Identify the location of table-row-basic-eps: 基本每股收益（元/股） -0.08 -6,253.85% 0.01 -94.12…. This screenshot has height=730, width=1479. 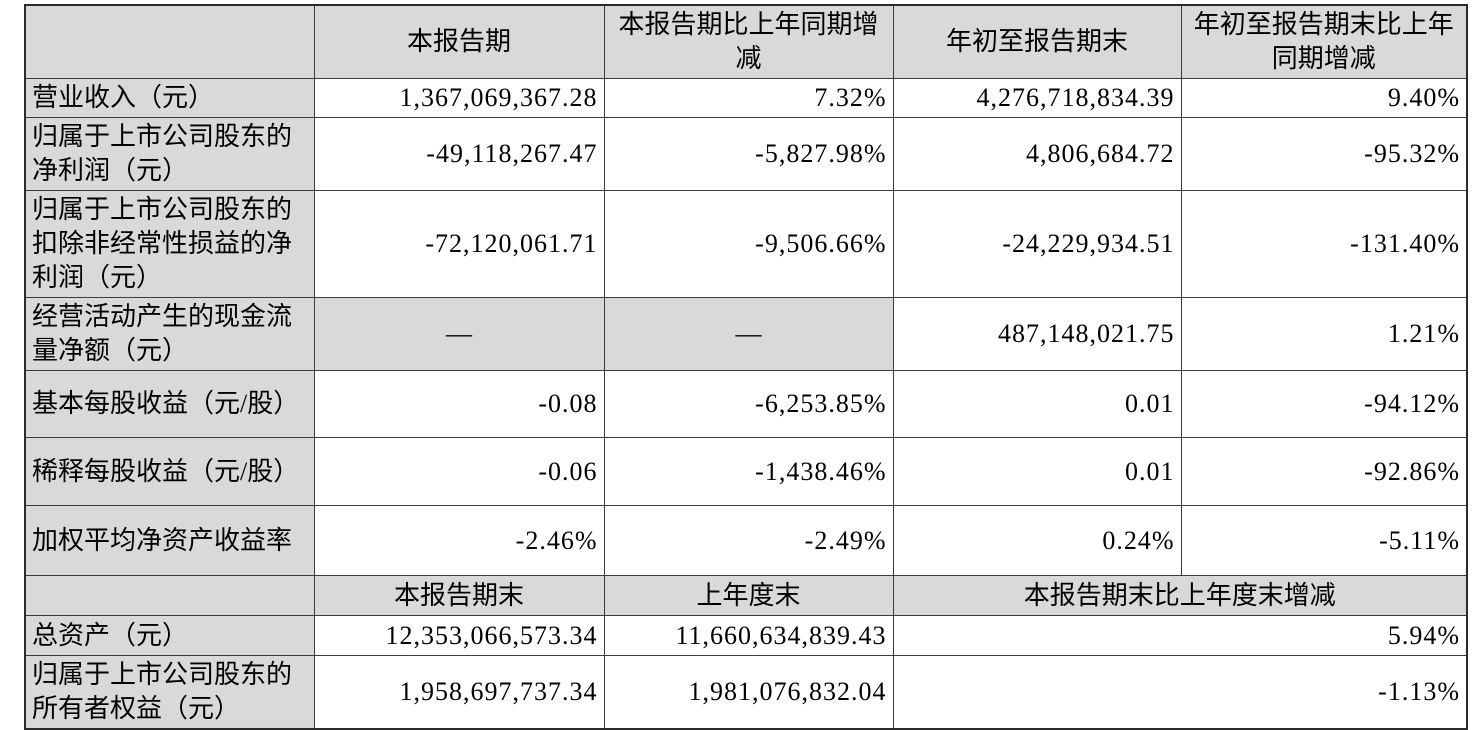
(746, 404).